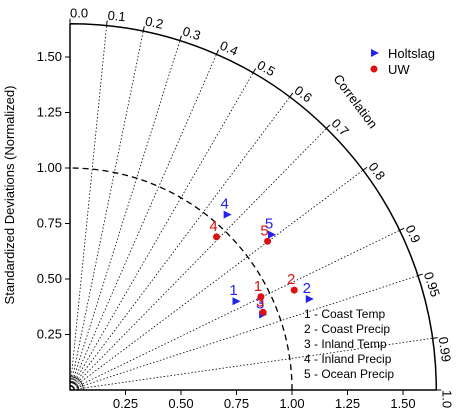 The width and height of the screenshot is (474, 420). Describe the element at coordinates (49, 278) in the screenshot. I see `y-tick-label: 0.50` at that location.